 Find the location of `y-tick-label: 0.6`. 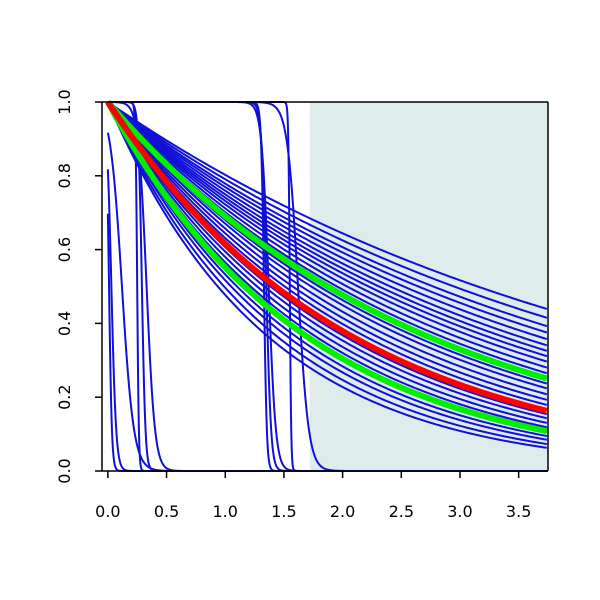

y-tick-label: 0.6 is located at coordinates (64, 249).